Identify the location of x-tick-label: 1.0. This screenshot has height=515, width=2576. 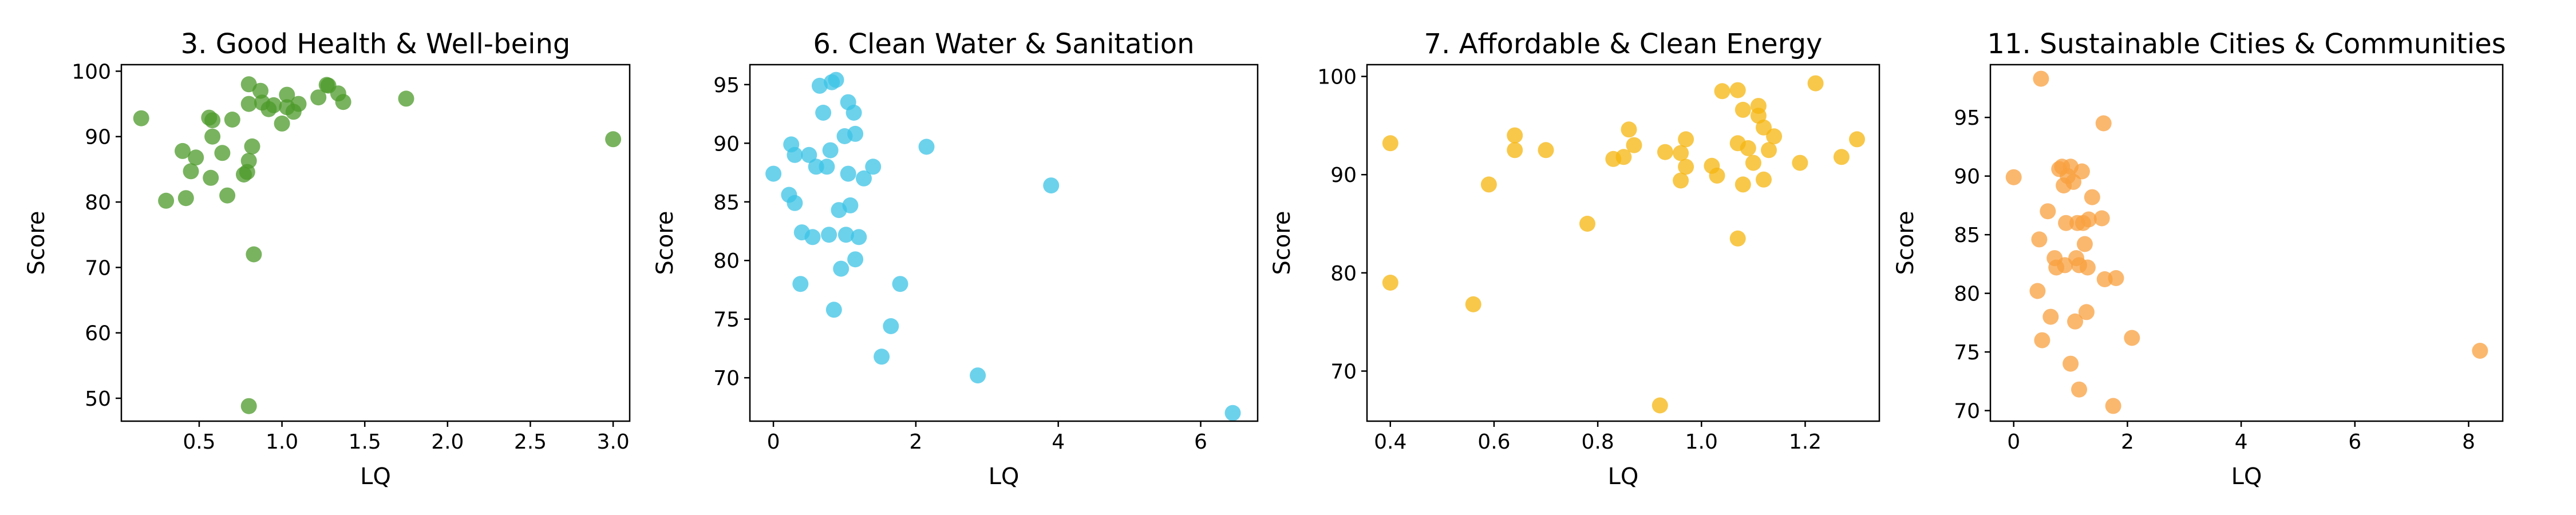
(282, 442).